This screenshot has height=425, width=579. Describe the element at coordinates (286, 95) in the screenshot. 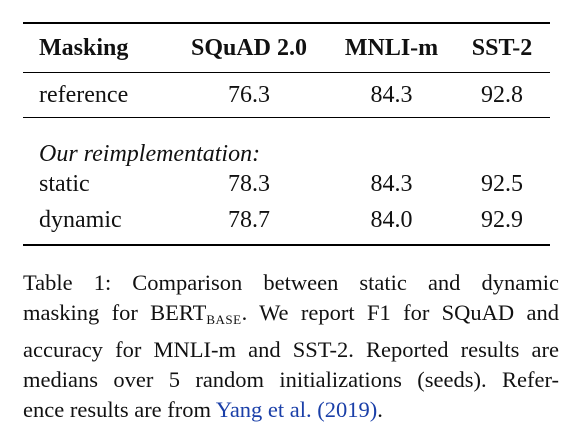

I see `table-row-reference: reference 76.3 84.3 92.8` at that location.